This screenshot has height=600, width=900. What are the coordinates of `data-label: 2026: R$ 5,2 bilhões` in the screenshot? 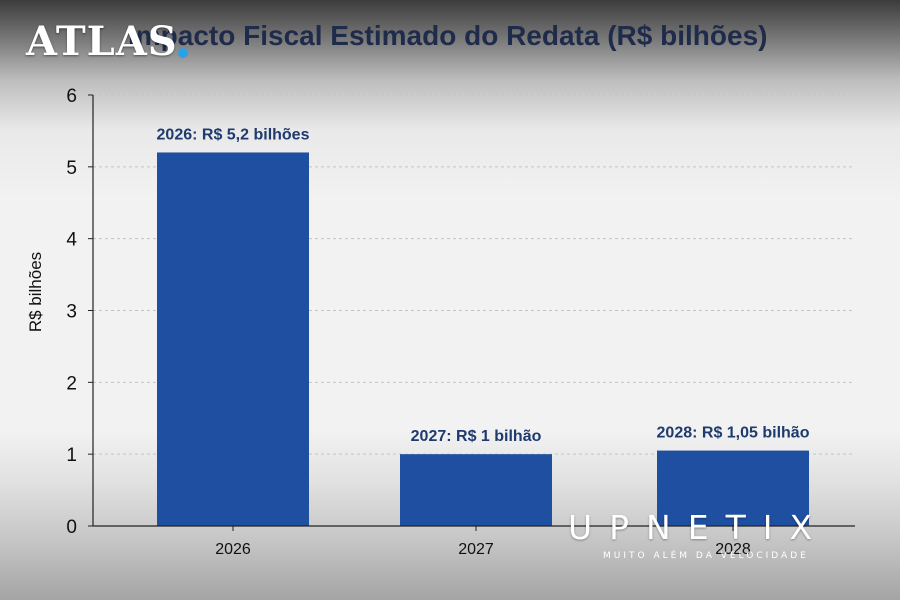 It's located at (233, 134).